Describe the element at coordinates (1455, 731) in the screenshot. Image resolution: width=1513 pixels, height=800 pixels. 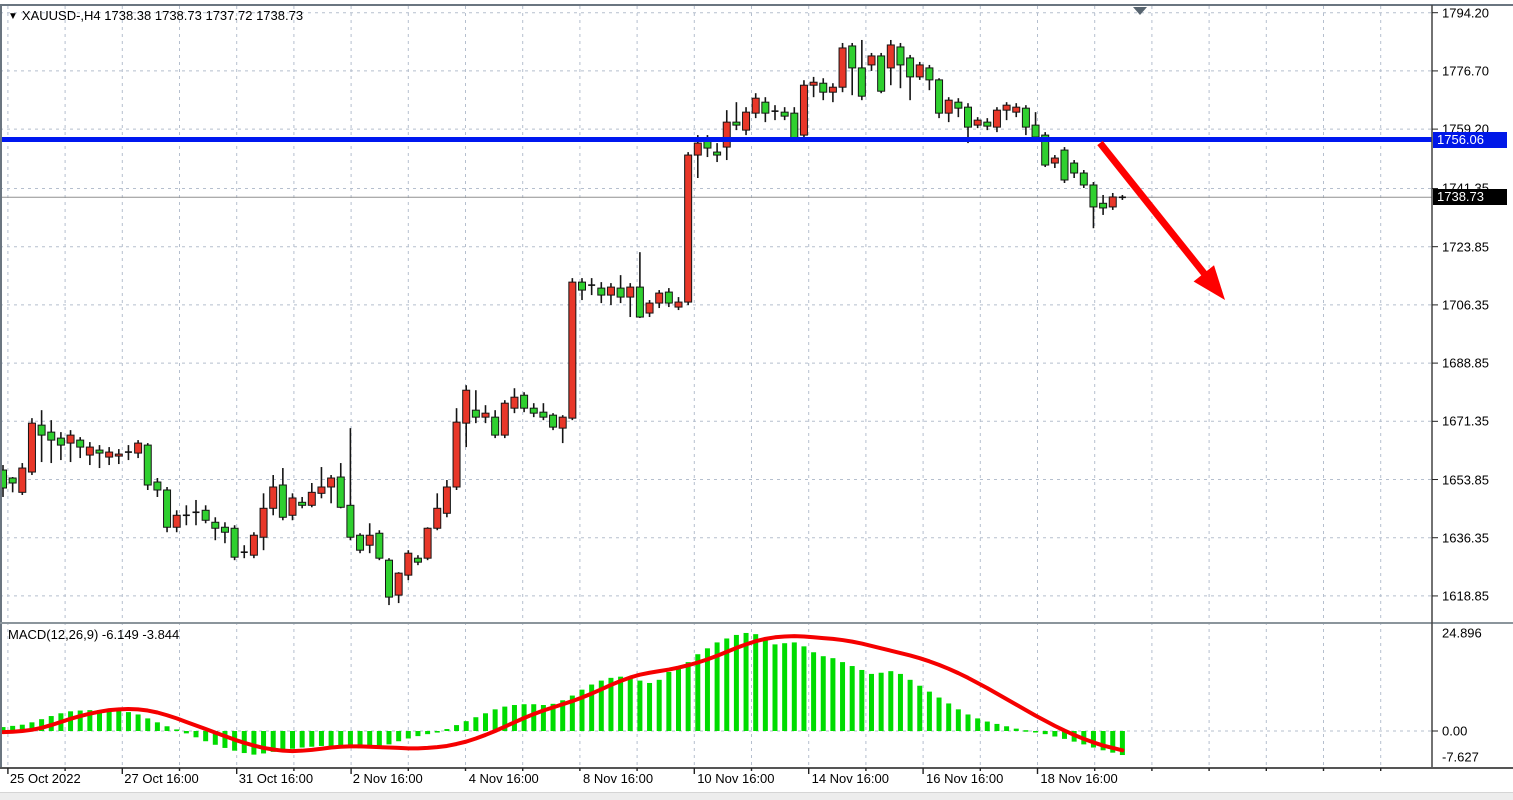
I see `macd-axis-label: 0.00` at that location.